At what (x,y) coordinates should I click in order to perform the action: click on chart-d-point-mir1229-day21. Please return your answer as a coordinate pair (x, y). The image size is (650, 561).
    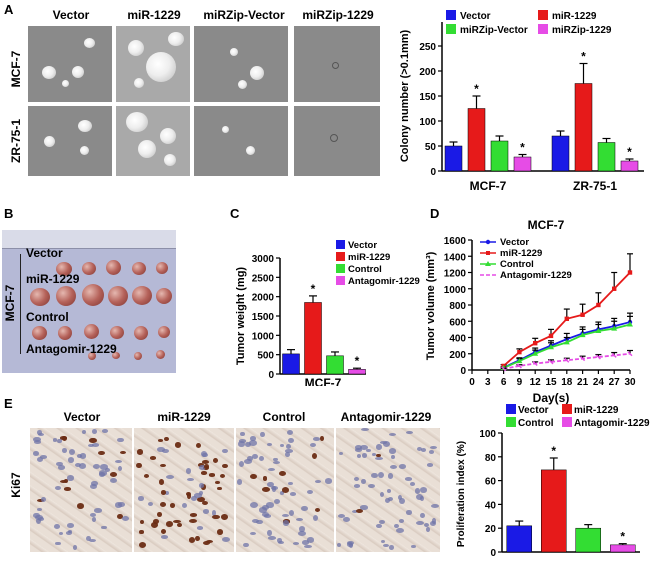
    Looking at the image, I should click on (582, 314).